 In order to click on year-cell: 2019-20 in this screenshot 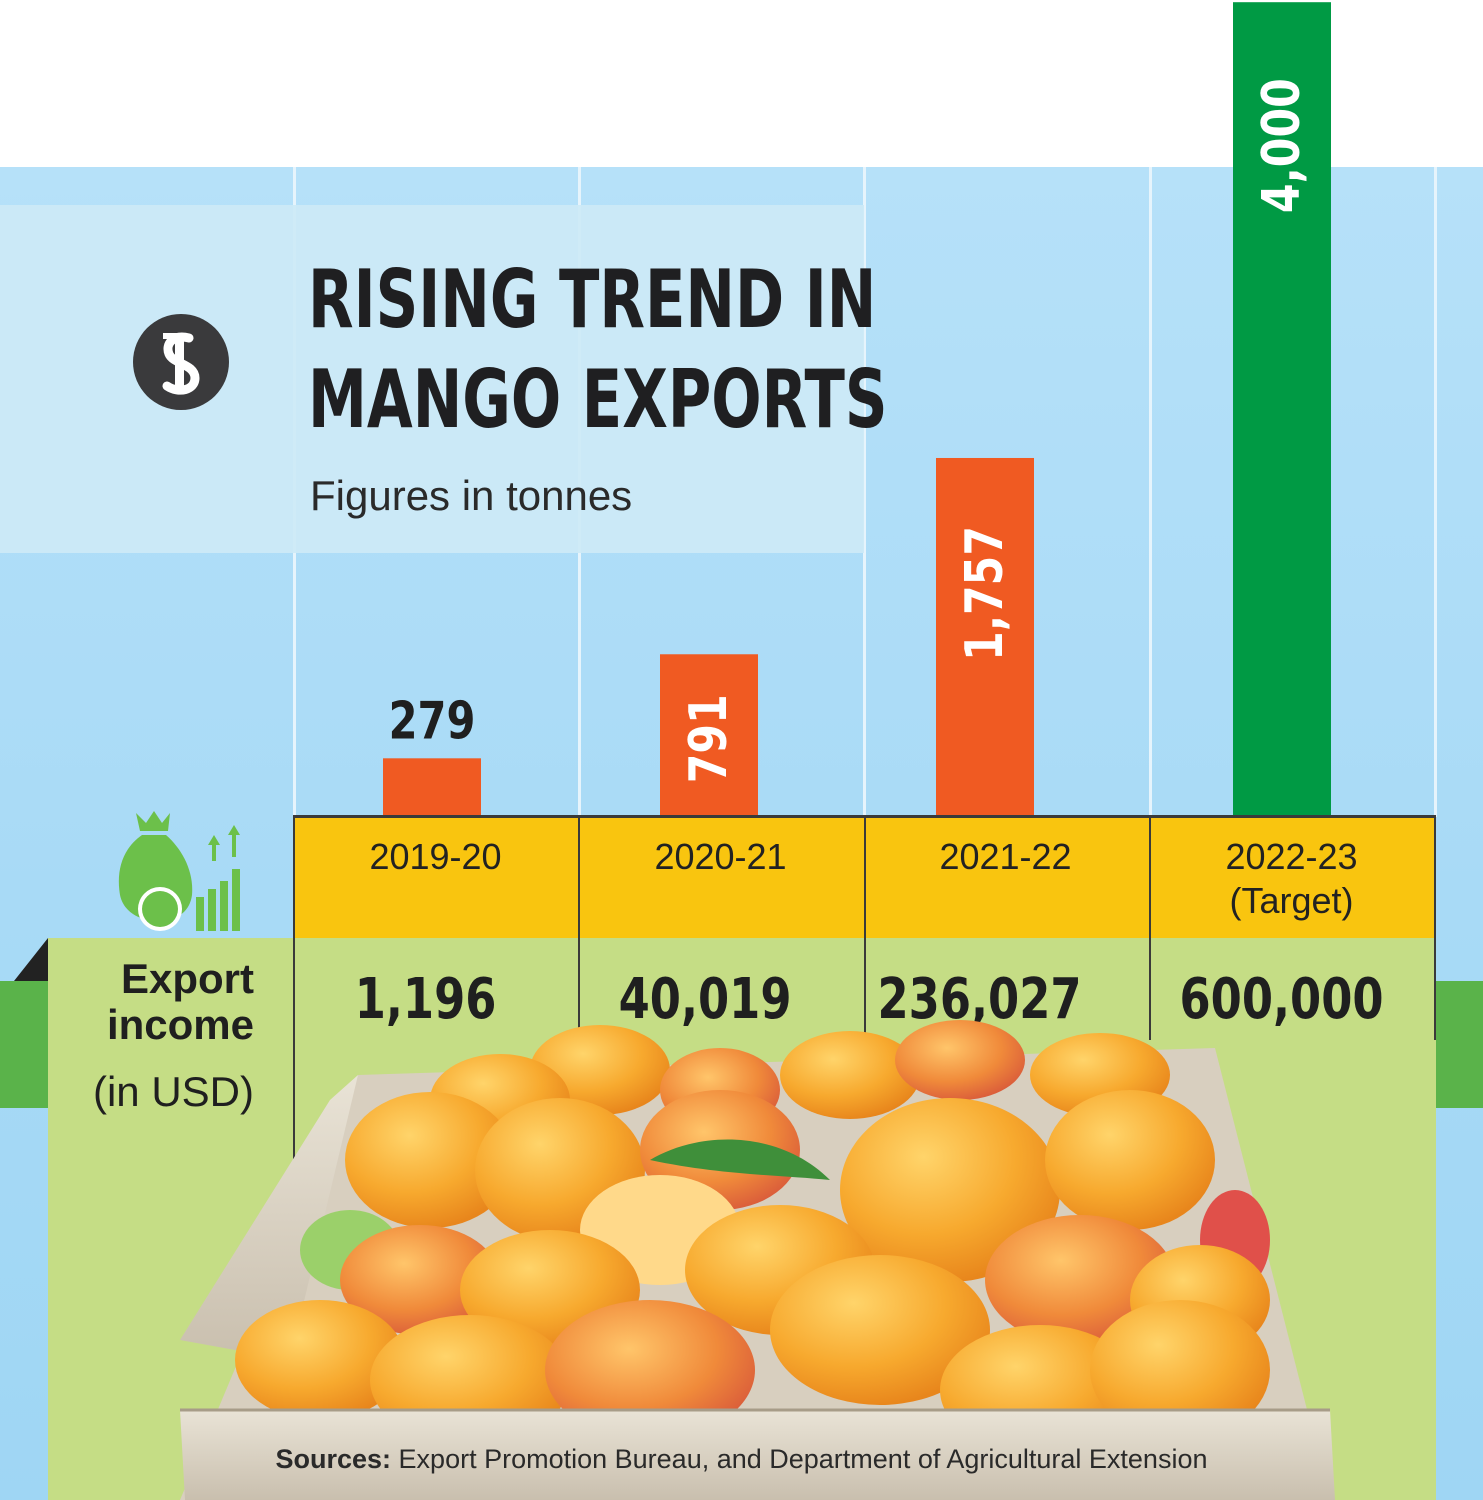, I will do `click(435, 876)`.